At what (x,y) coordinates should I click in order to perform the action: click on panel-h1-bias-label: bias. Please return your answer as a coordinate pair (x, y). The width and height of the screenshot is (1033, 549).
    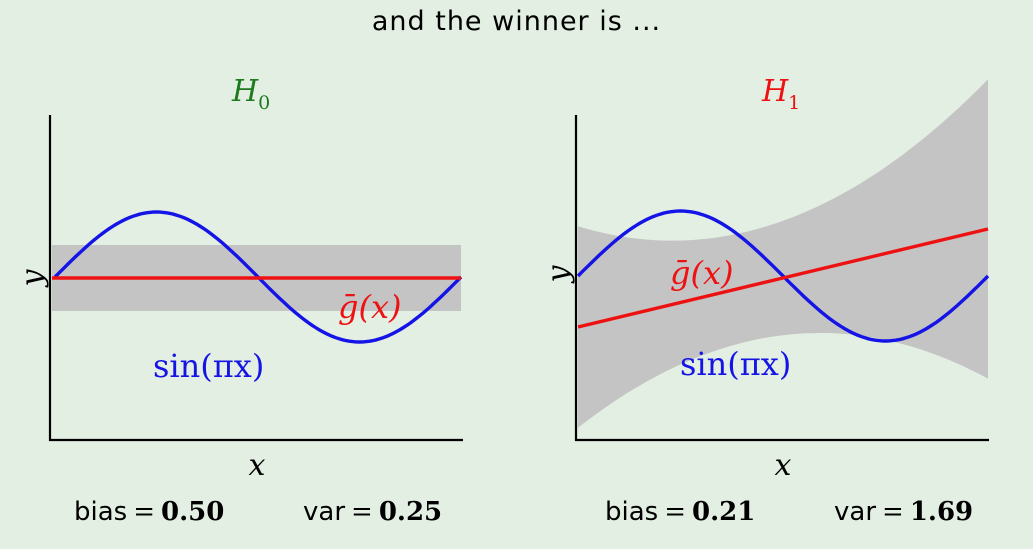
    Looking at the image, I should click on (631, 512).